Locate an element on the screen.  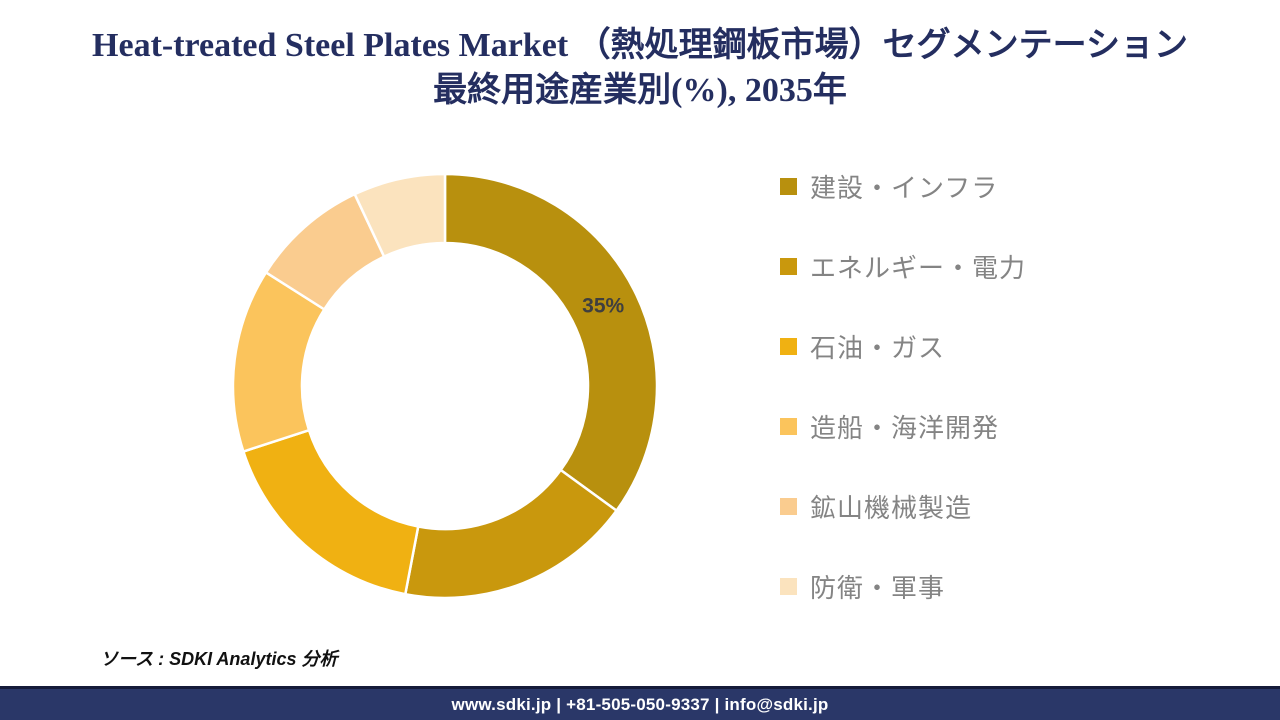
legend-label: 建設・インフラ is located at coordinates (904, 187).